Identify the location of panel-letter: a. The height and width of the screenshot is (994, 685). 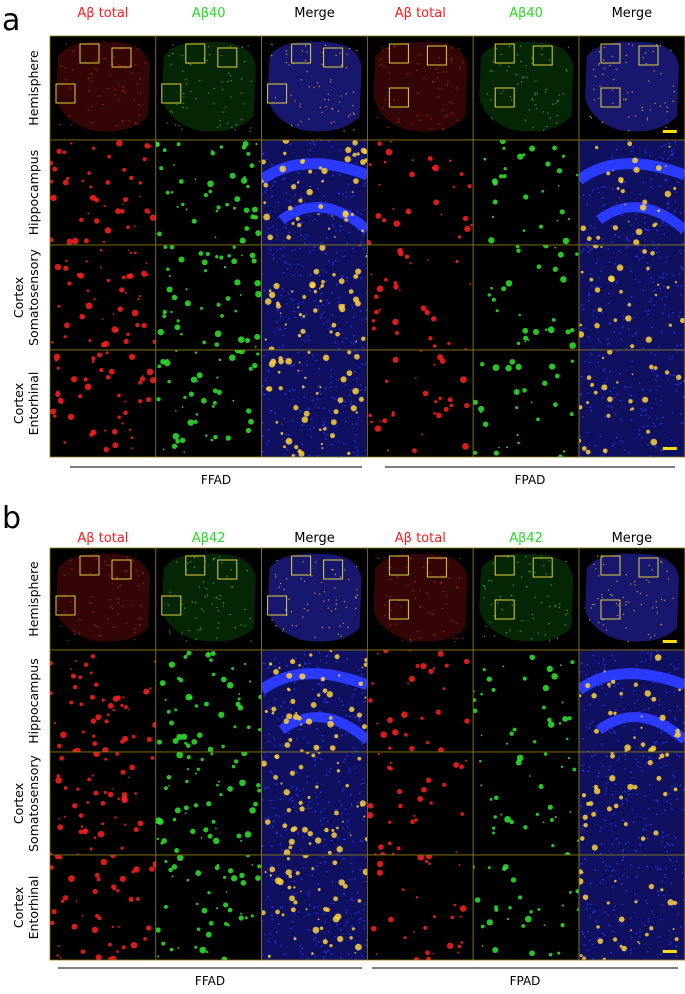
(11, 20).